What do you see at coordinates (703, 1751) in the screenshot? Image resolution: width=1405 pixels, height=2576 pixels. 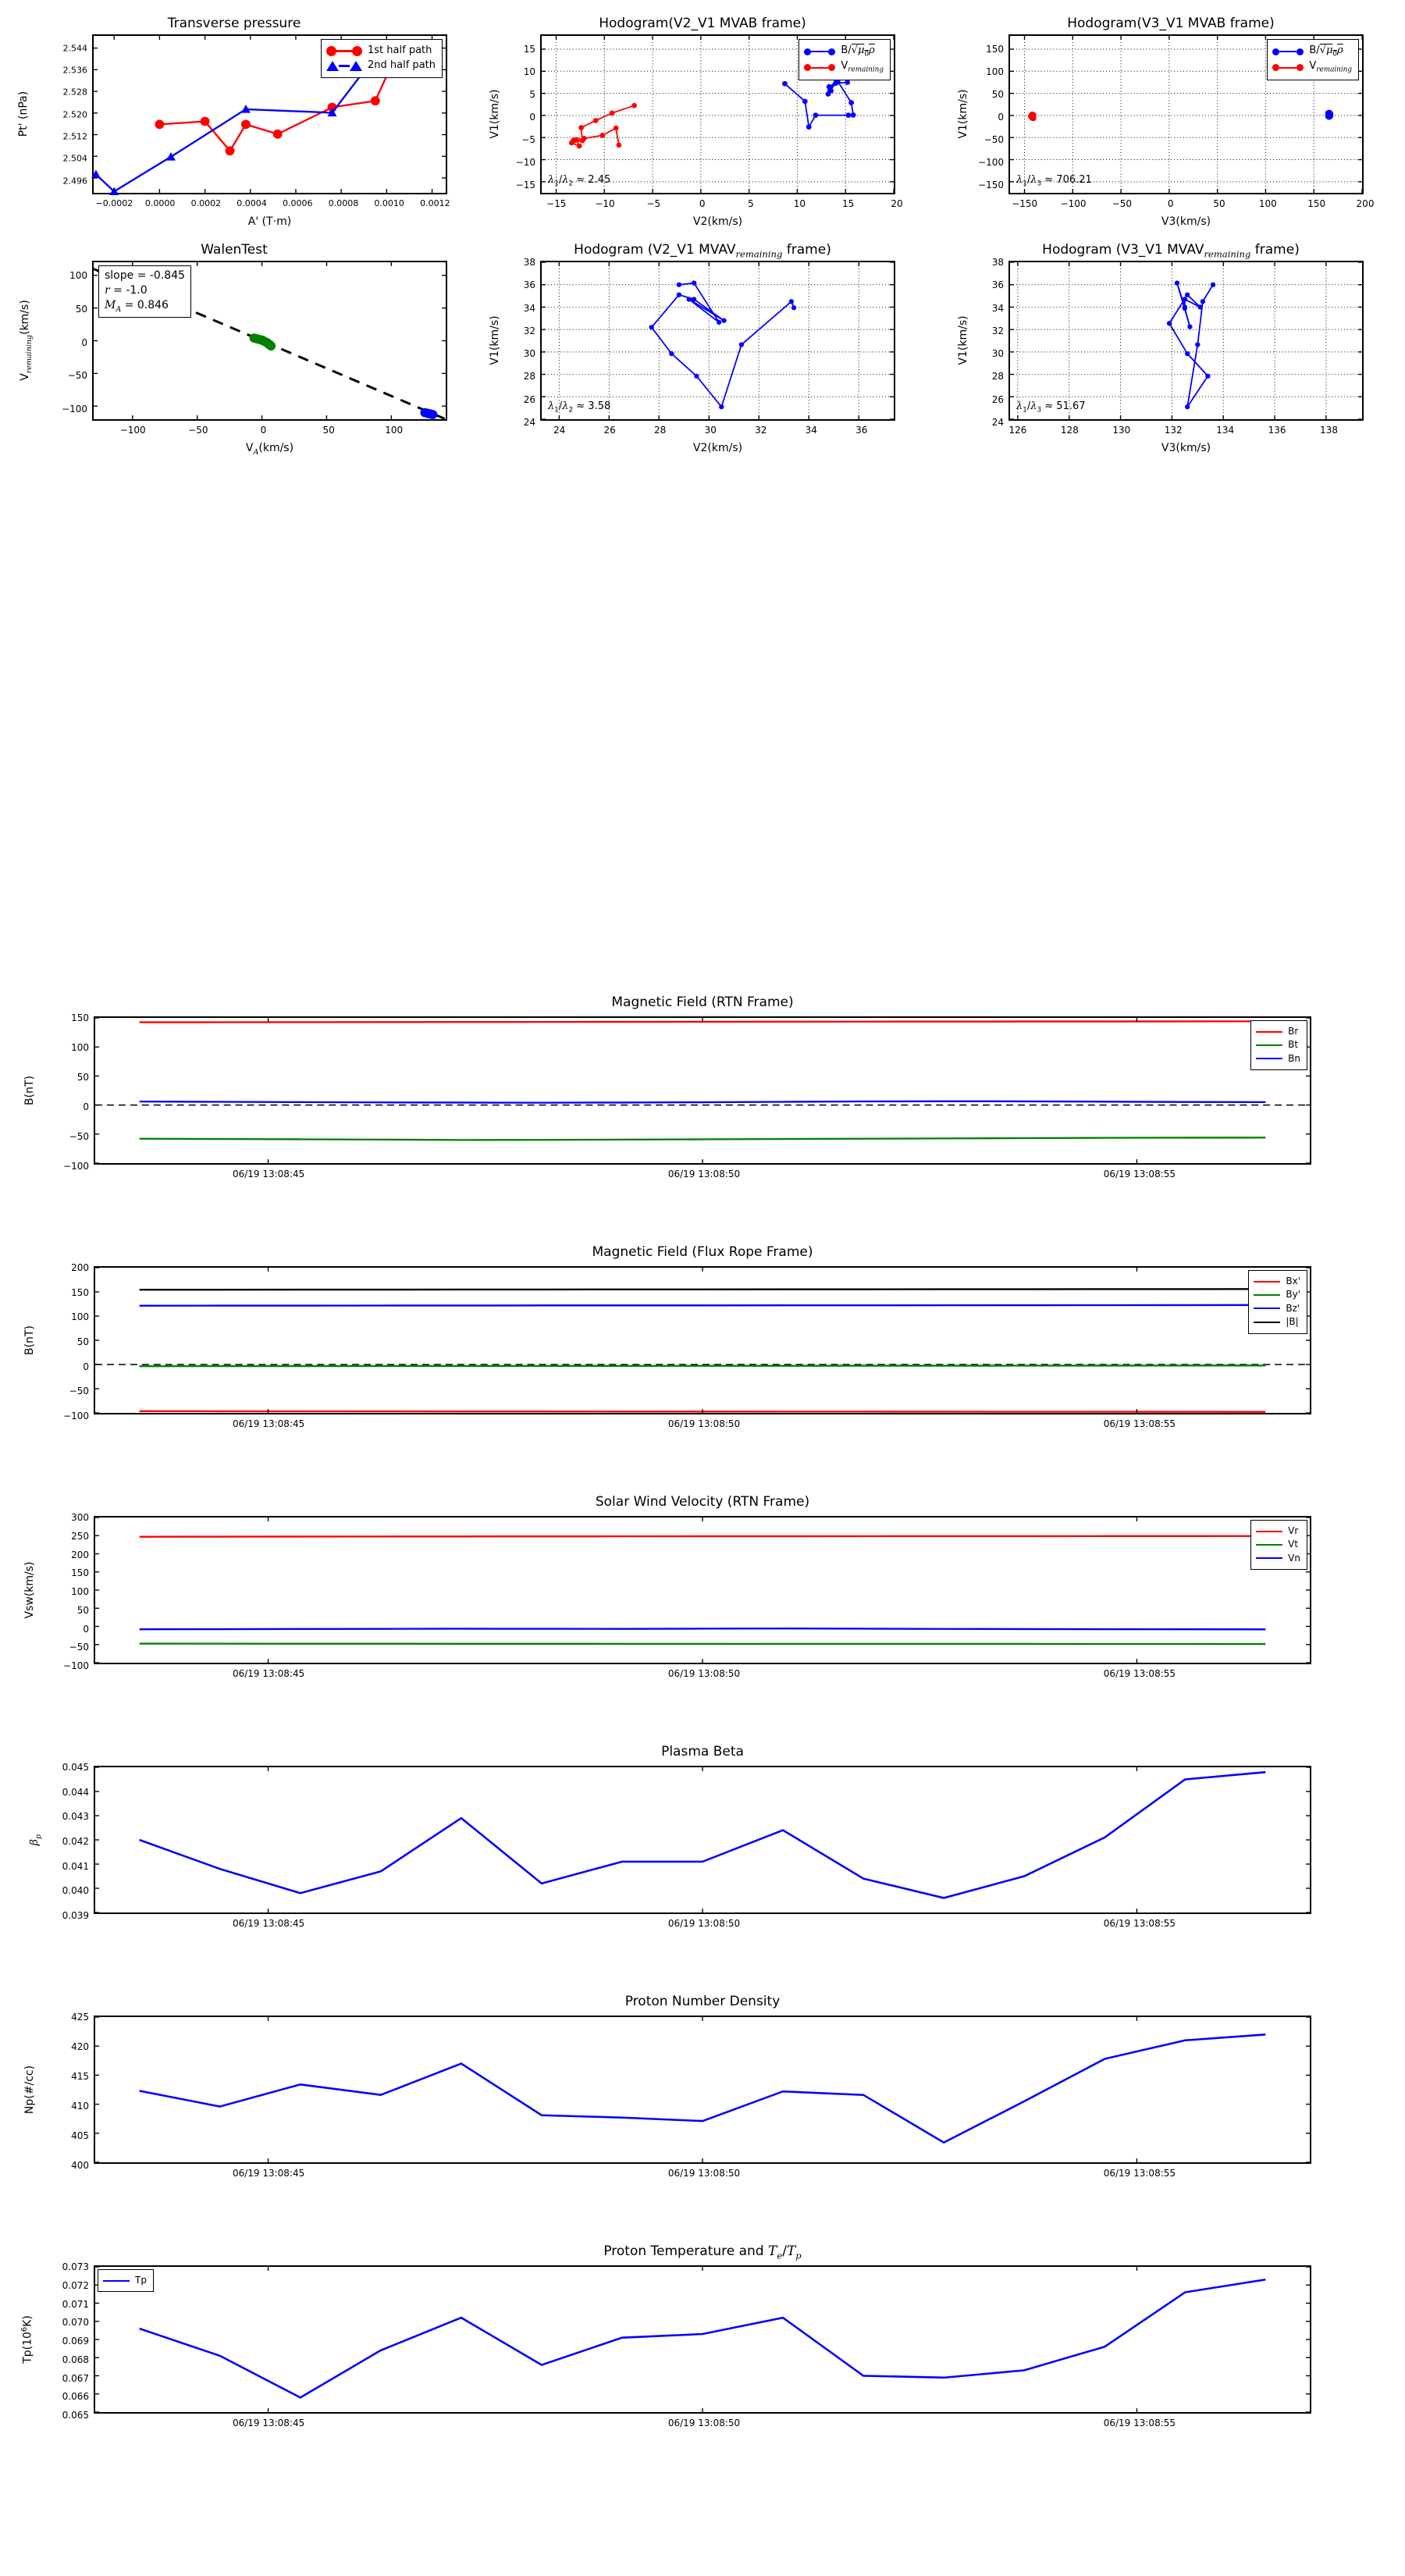 I see `panel-title: Plasma Beta` at bounding box center [703, 1751].